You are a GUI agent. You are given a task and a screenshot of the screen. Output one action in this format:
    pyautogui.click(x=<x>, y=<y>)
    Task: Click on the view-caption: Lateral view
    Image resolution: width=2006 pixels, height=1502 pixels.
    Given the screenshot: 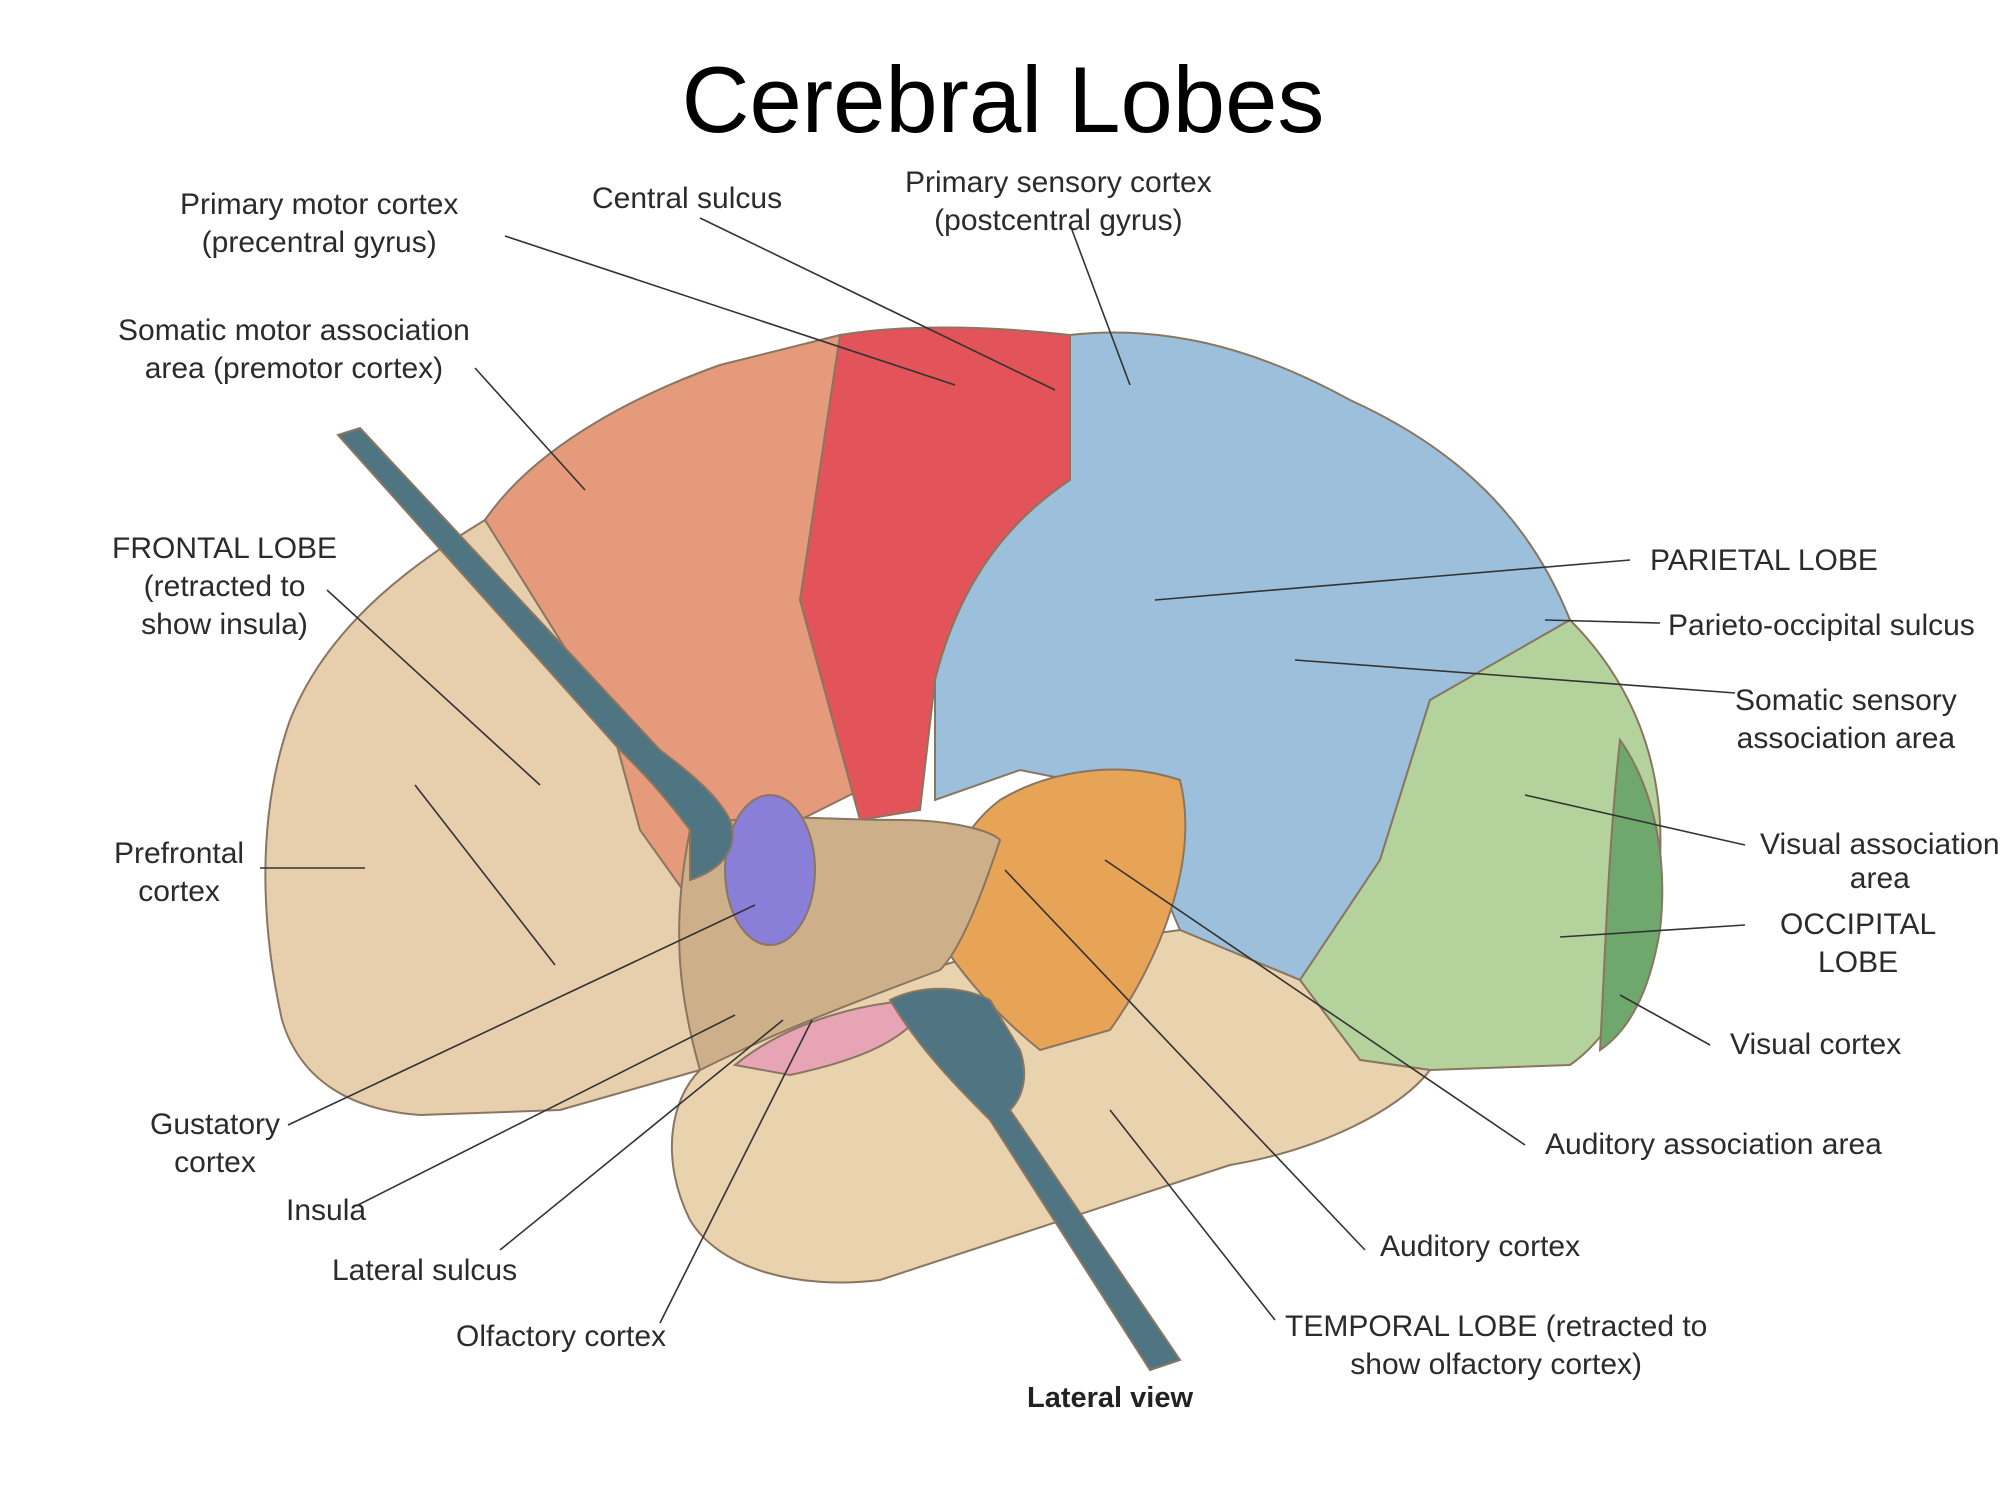 What is the action you would take?
    pyautogui.click(x=1110, y=1398)
    